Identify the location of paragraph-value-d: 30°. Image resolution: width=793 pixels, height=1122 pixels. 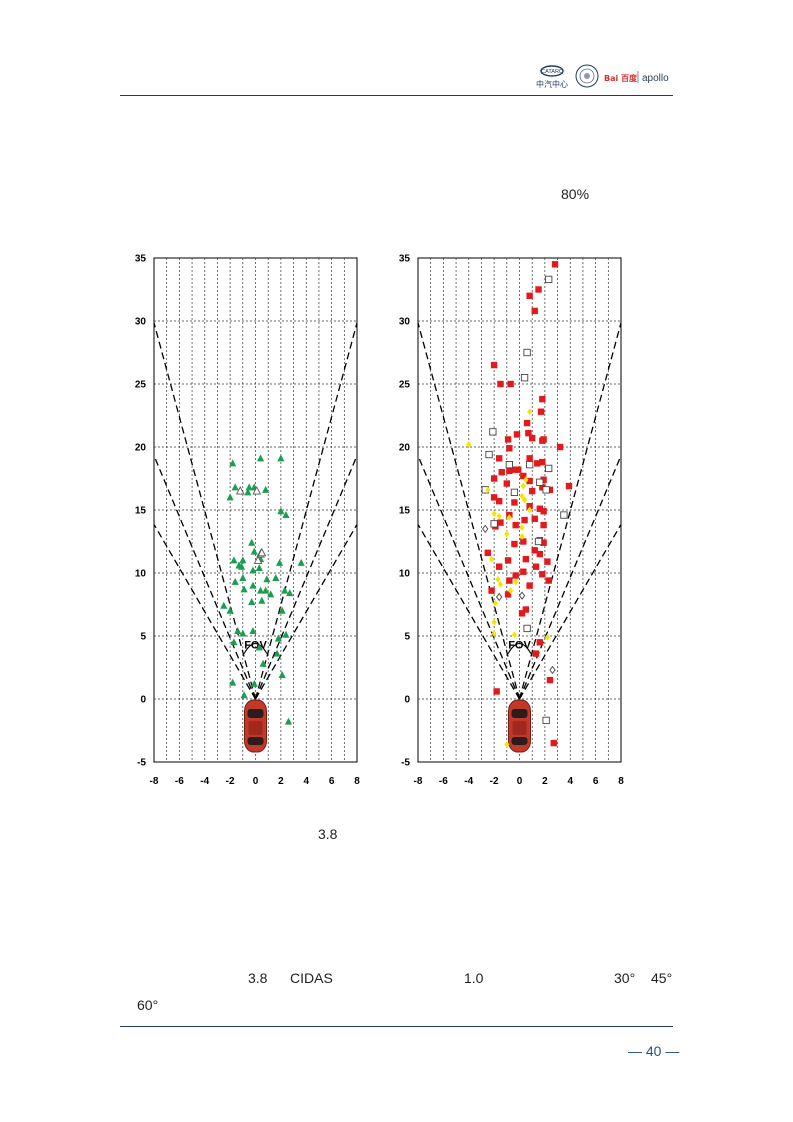
(625, 978).